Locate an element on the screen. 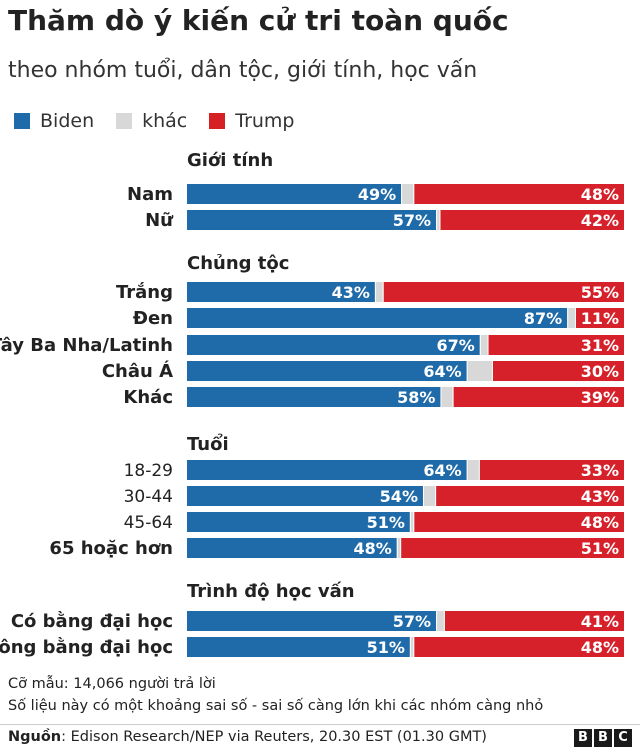 This screenshot has height=749, width=640. data-label-trump: 31% is located at coordinates (600, 345).